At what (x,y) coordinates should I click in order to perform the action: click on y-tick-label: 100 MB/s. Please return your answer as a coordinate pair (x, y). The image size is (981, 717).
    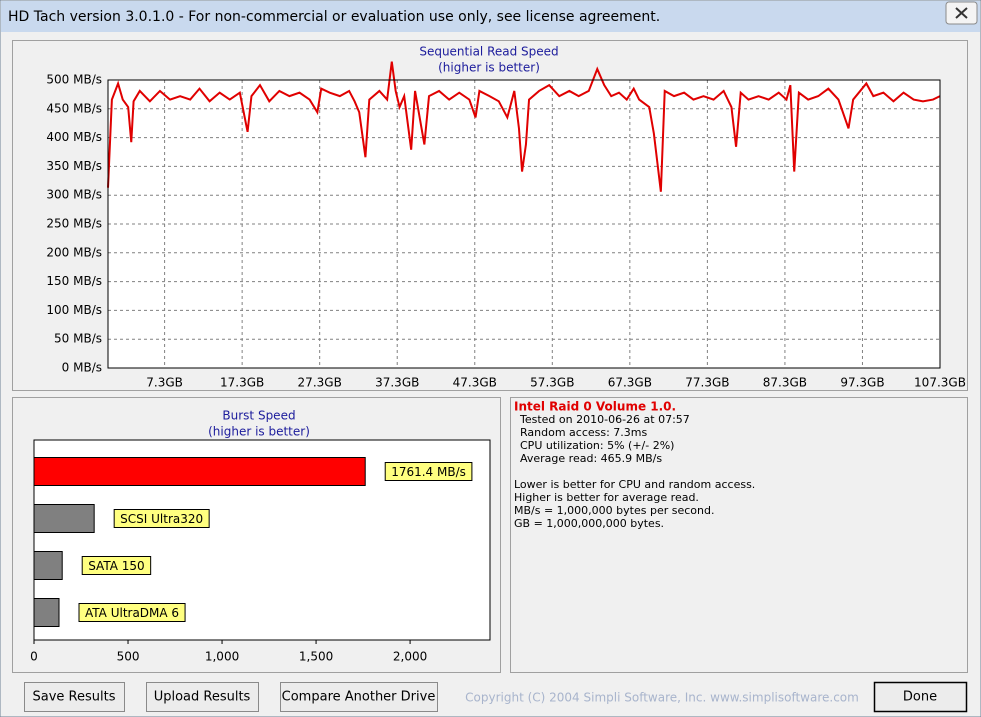
    Looking at the image, I should click on (74, 310).